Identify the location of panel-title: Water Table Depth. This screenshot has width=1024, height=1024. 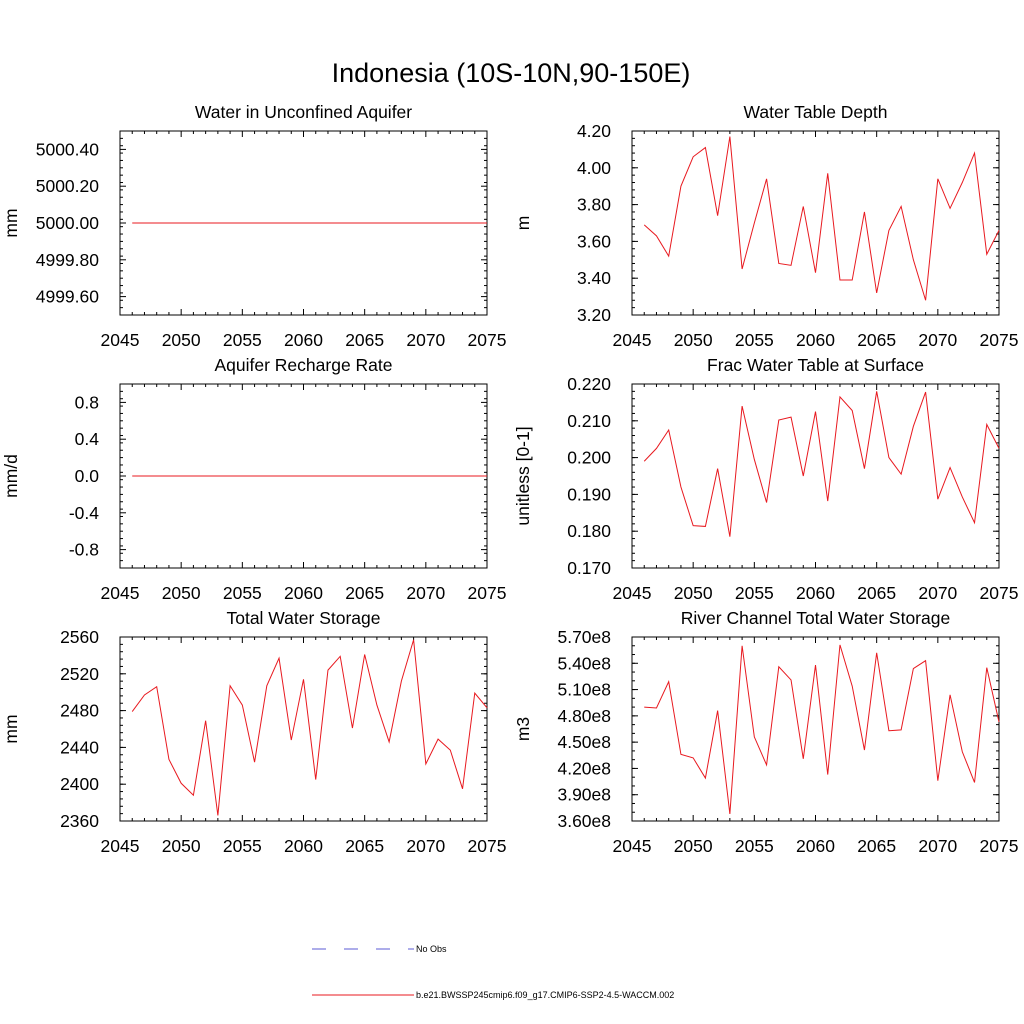
(816, 112).